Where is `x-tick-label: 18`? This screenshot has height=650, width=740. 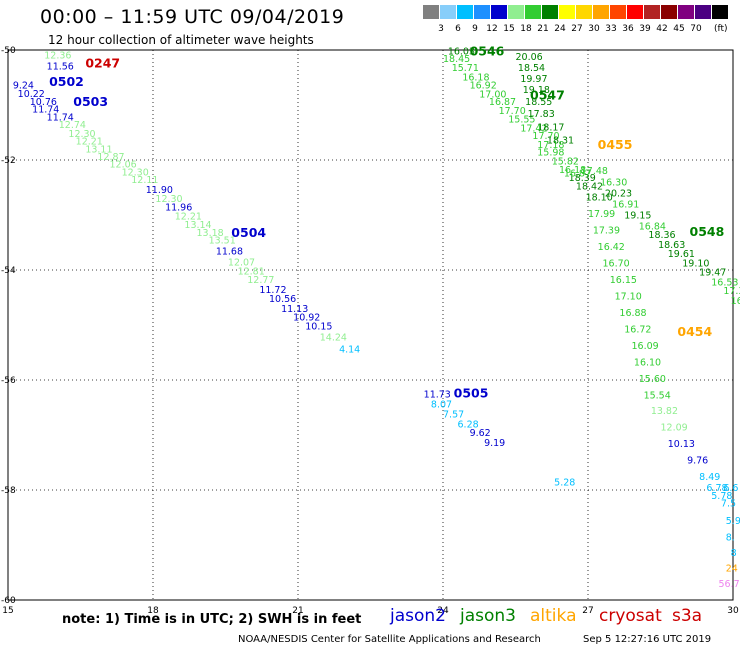 x-tick-label: 18 is located at coordinates (153, 611).